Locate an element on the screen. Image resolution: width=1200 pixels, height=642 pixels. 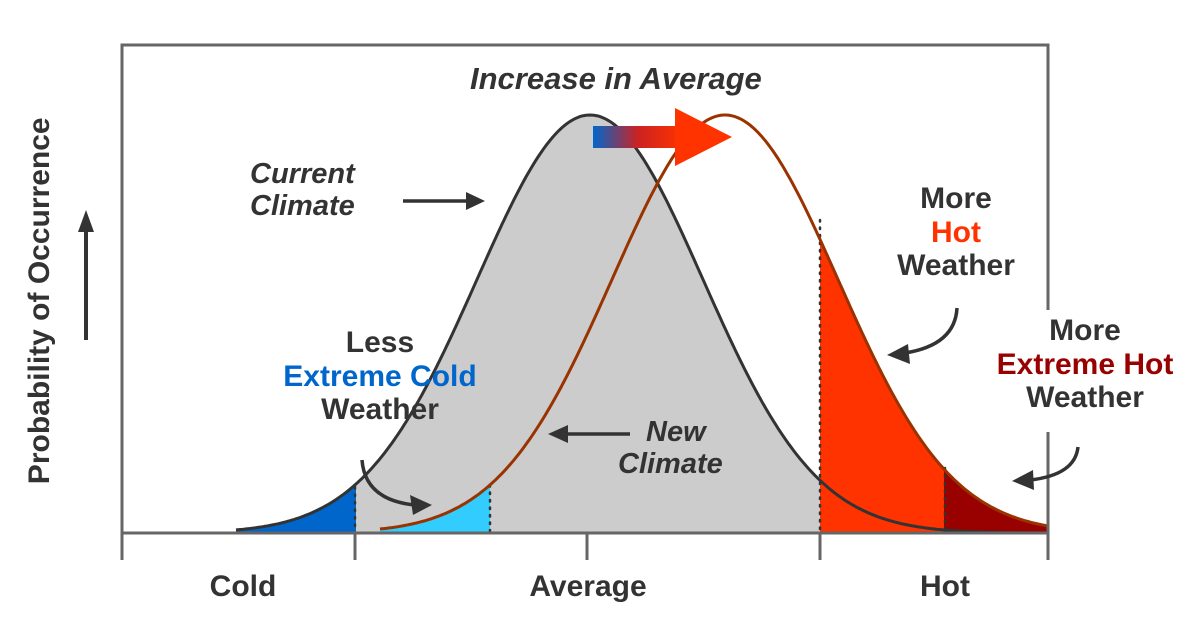
current-climate-label: Current Climate is located at coordinates (302, 190).